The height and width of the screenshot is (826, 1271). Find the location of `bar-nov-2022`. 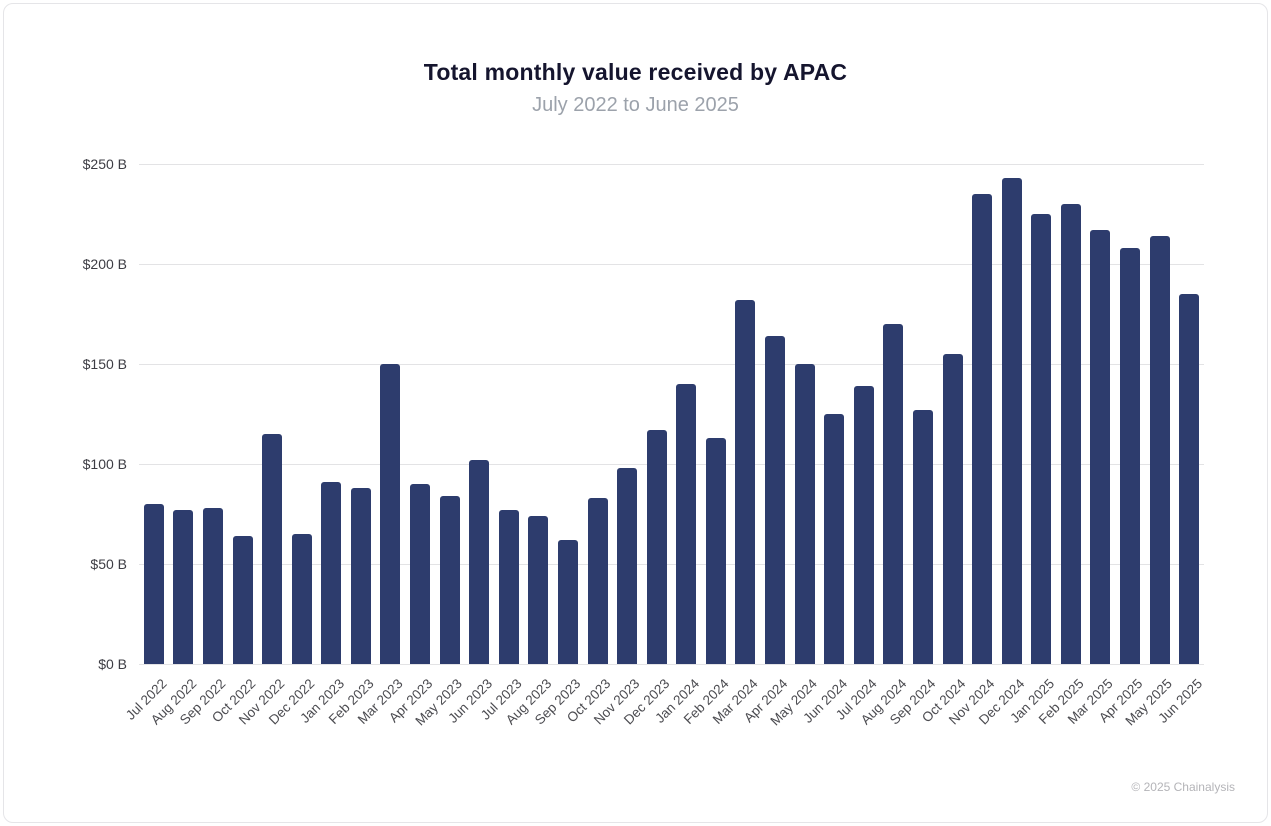

bar-nov-2022 is located at coordinates (272, 549).